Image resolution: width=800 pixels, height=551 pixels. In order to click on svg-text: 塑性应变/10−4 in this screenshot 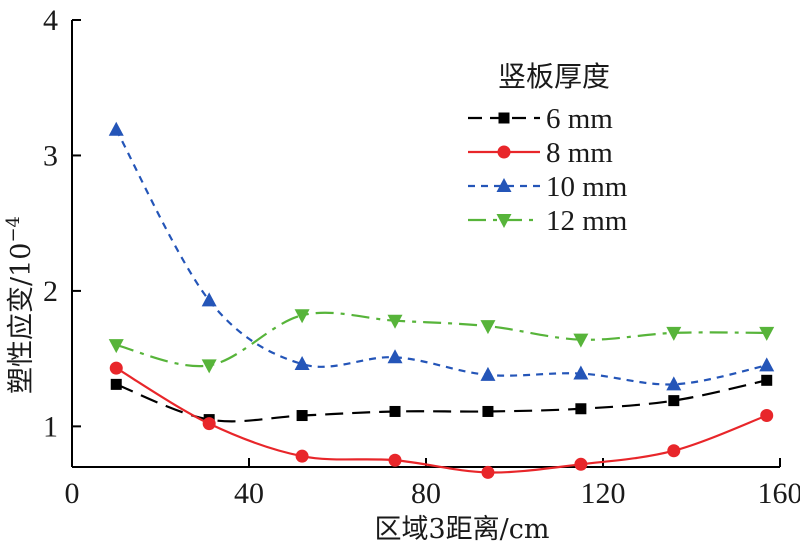, I will do `click(20, 305)`.